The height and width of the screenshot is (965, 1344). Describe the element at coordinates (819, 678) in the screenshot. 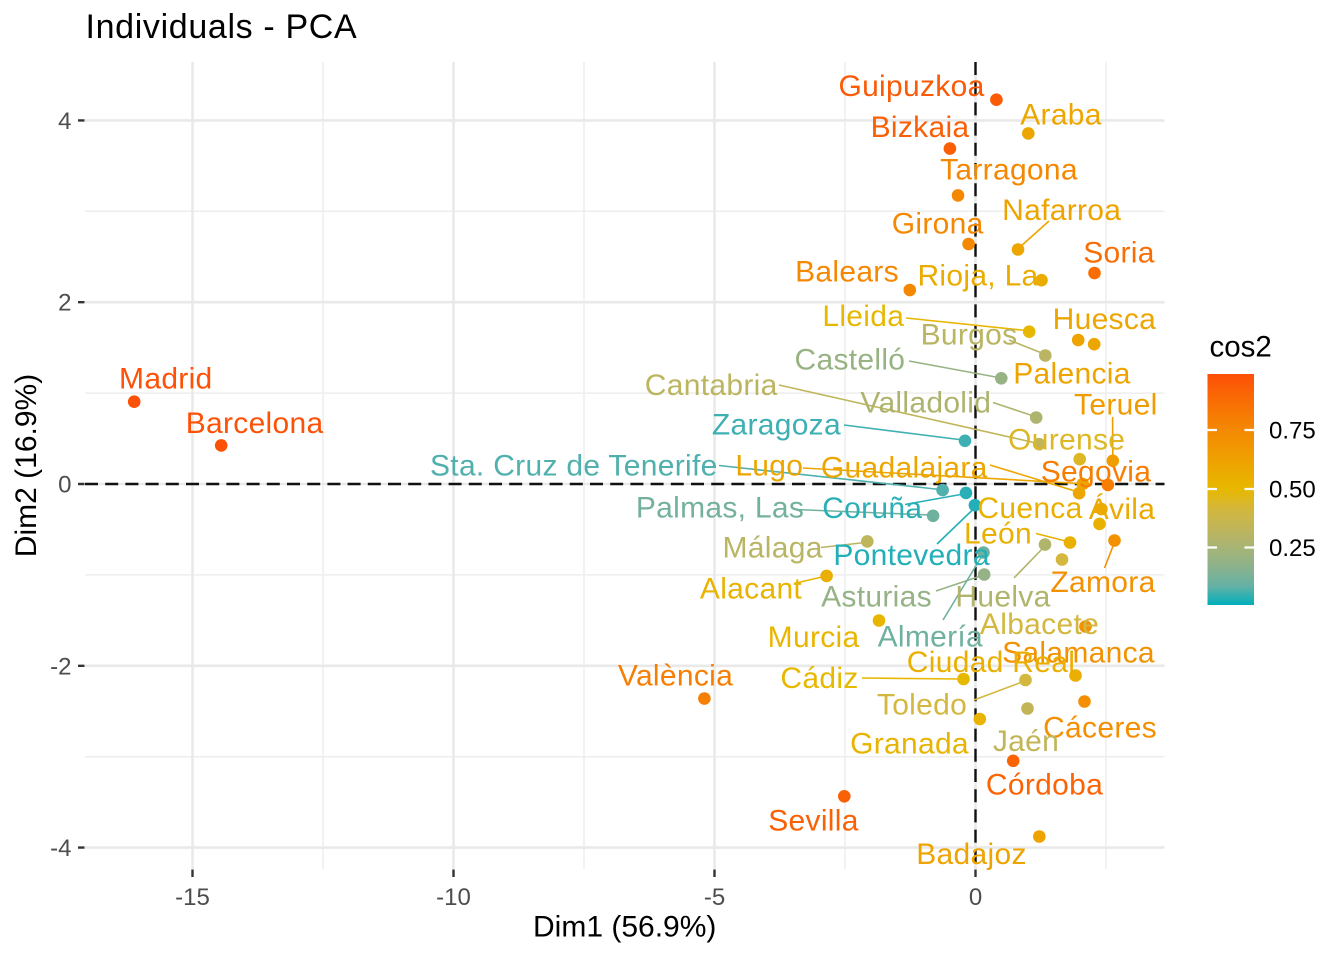

I see `svg-text: Cádiz` at that location.